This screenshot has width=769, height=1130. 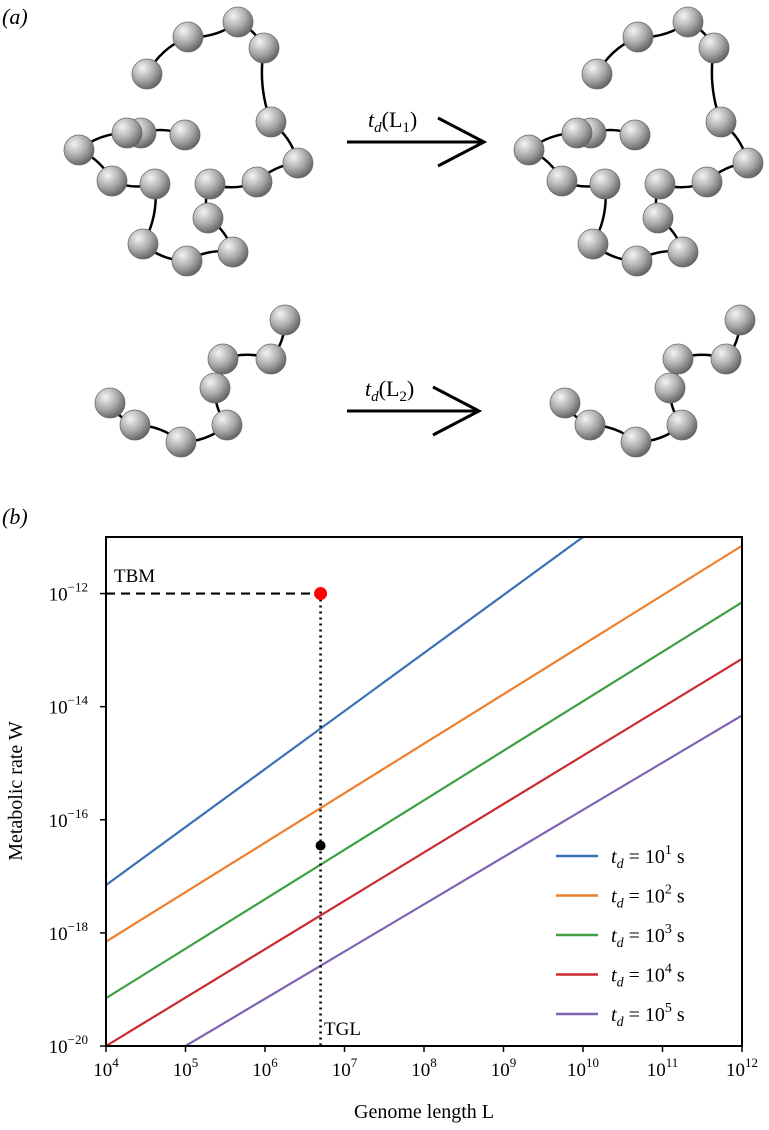 What do you see at coordinates (15, 16) in the screenshot?
I see `panel-a-label: (a)` at bounding box center [15, 16].